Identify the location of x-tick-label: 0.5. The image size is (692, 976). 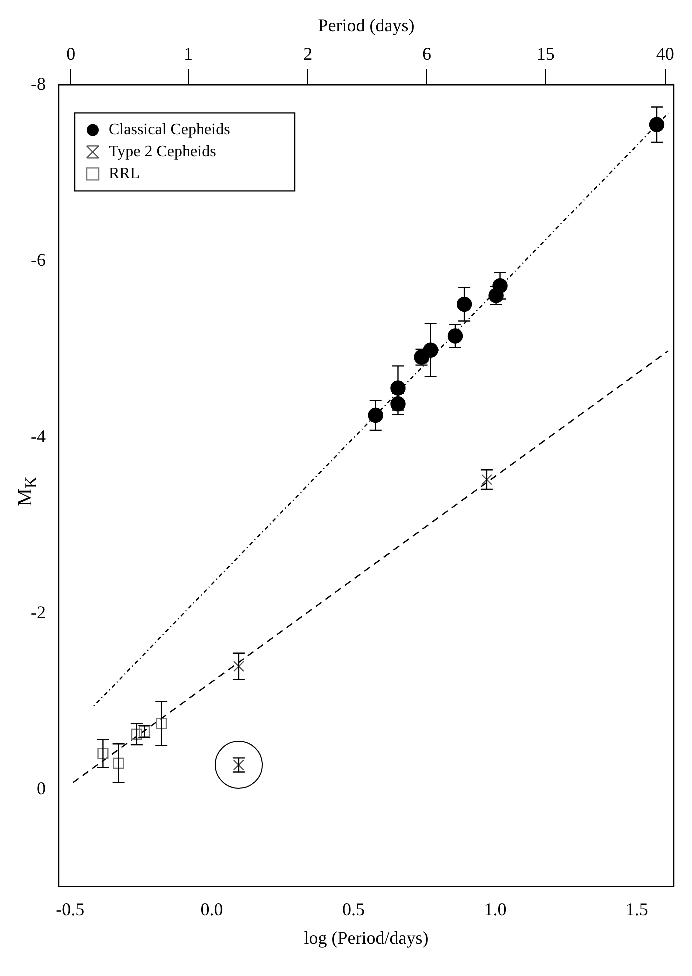
(353, 909).